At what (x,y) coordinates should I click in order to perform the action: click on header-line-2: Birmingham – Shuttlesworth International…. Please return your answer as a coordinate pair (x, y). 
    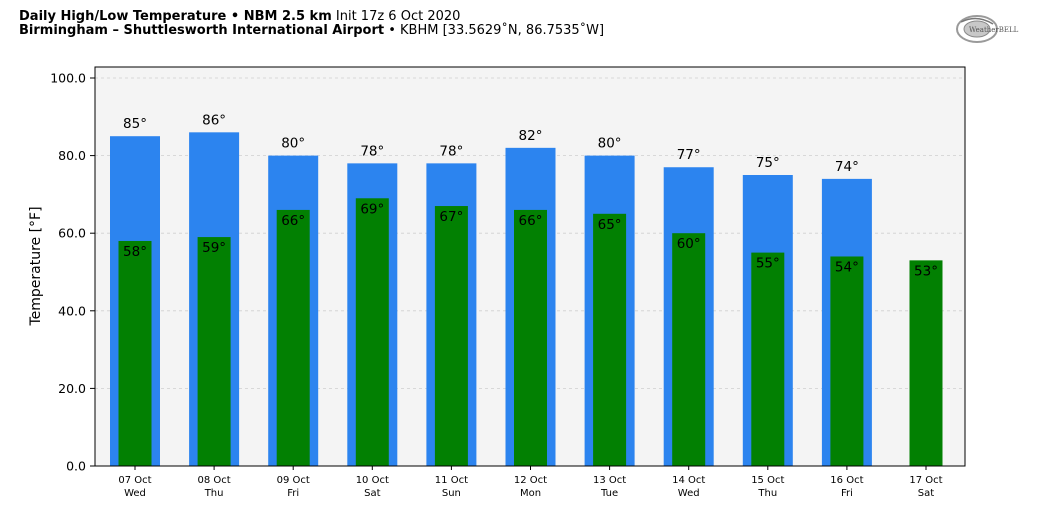
    Looking at the image, I should click on (311, 30).